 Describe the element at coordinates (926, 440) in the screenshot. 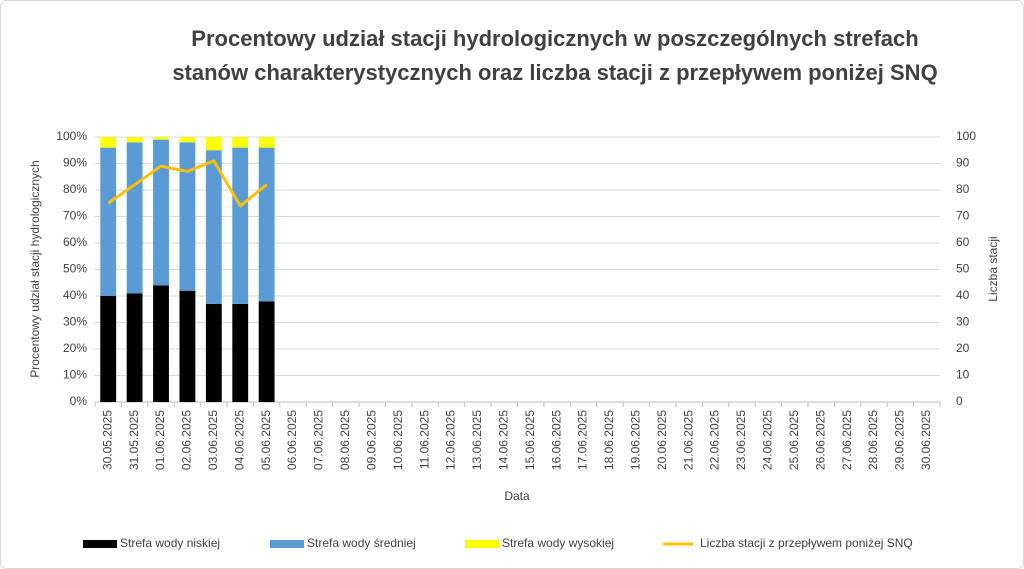

I see `x-tick-label: 30.06.2025` at that location.